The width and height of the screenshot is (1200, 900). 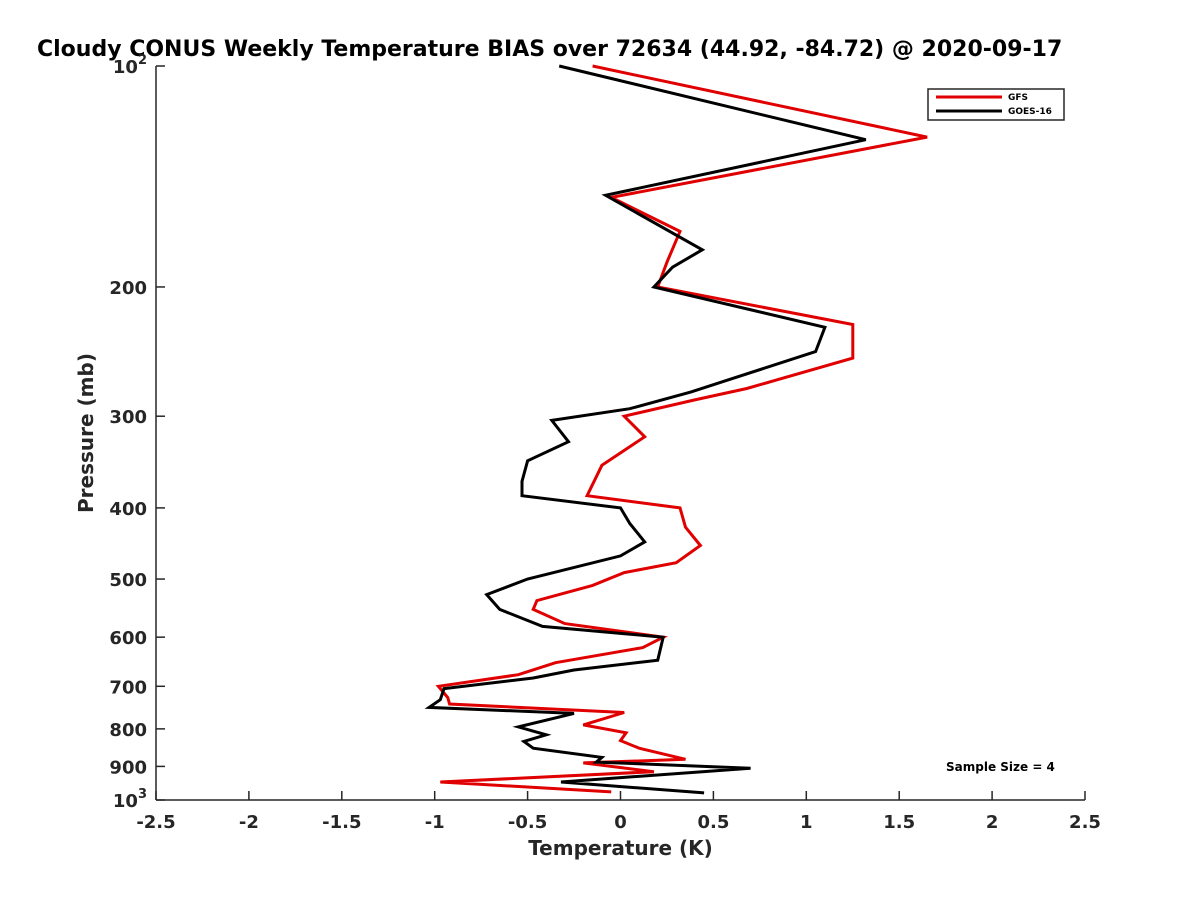 What do you see at coordinates (128, 509) in the screenshot?
I see `y-tick-label: 400` at bounding box center [128, 509].